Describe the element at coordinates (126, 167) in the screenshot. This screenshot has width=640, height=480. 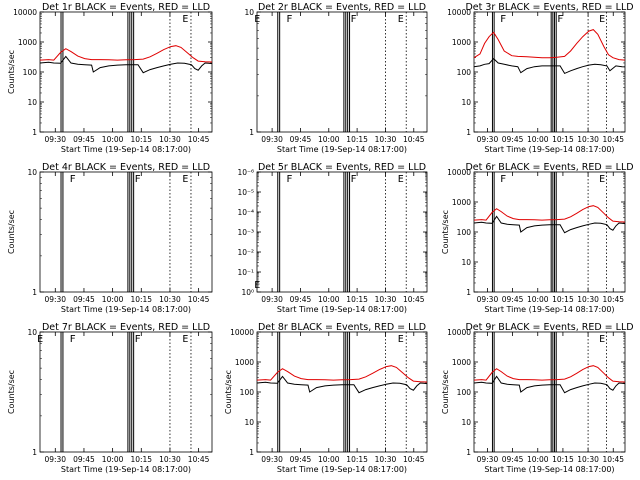
I see `panel-title: Det 4r BLACK = Events, RED = LLD` at that location.